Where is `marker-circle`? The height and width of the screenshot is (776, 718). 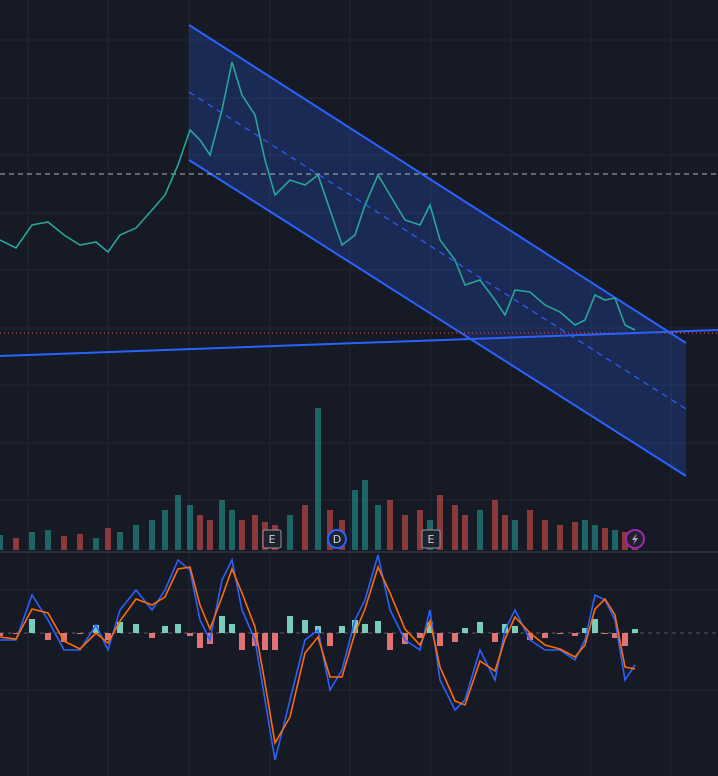
marker-circle is located at coordinates (337, 539).